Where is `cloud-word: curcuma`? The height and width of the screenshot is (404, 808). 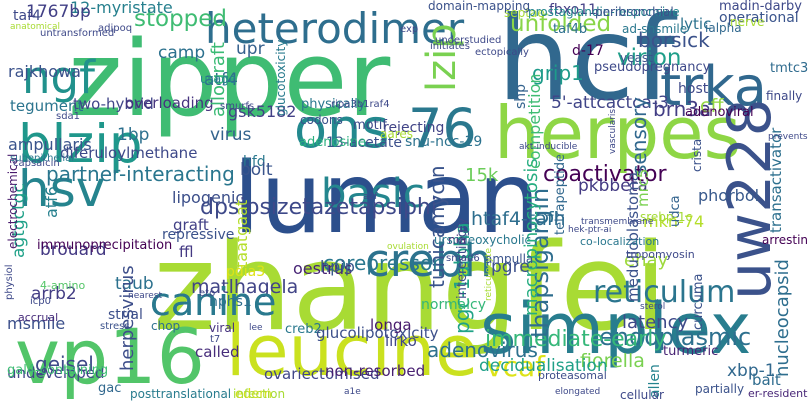 cloud-word: curcuma is located at coordinates (698, 301).